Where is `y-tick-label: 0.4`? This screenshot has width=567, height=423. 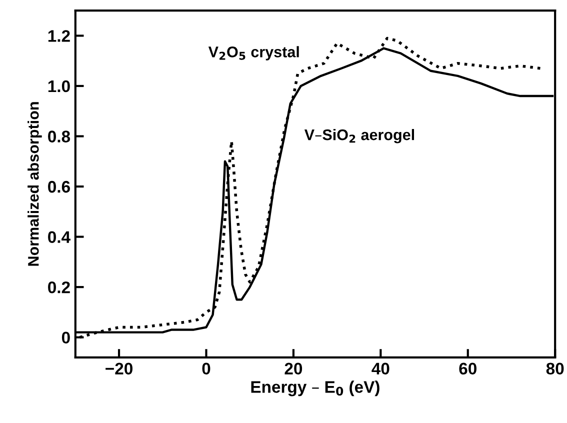
y-tick-label: 0.4 is located at coordinates (59, 237).